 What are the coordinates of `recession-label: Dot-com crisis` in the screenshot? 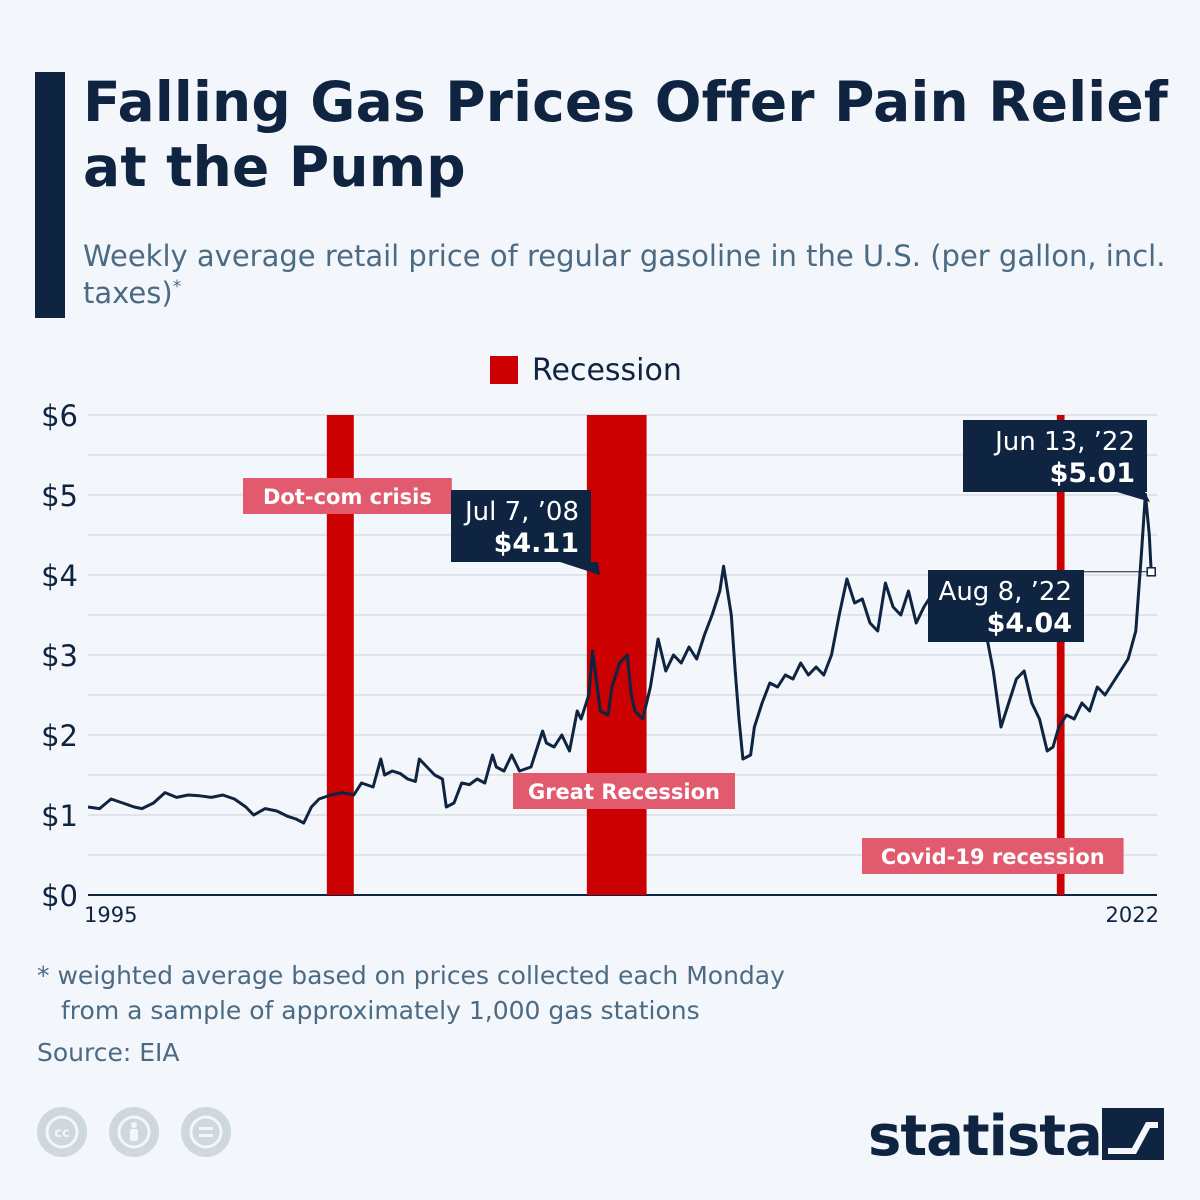 It's located at (347, 497).